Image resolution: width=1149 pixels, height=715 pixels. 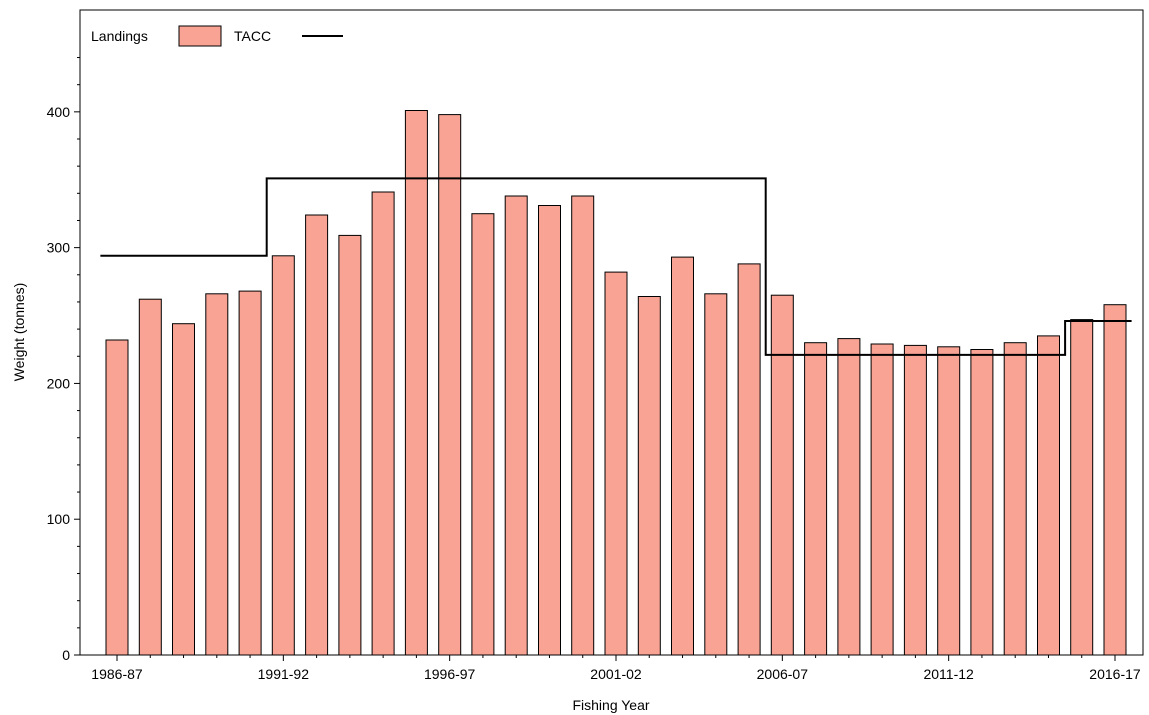 What do you see at coordinates (252, 36) in the screenshot?
I see `legend-tacc-label: TACC` at bounding box center [252, 36].